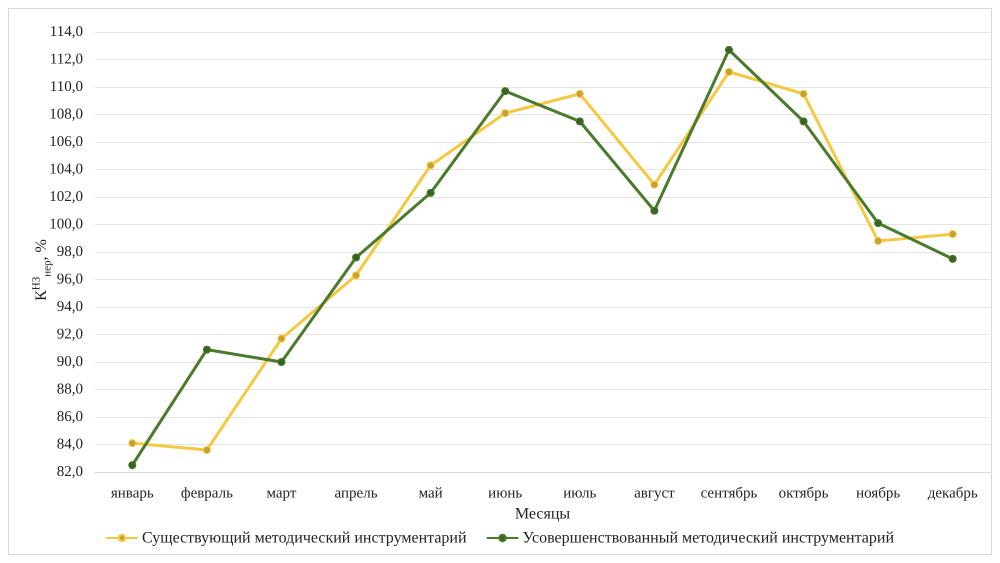 The image size is (1000, 563). What do you see at coordinates (69, 334) in the screenshot?
I see `y-tick-label: 92,0` at bounding box center [69, 334].